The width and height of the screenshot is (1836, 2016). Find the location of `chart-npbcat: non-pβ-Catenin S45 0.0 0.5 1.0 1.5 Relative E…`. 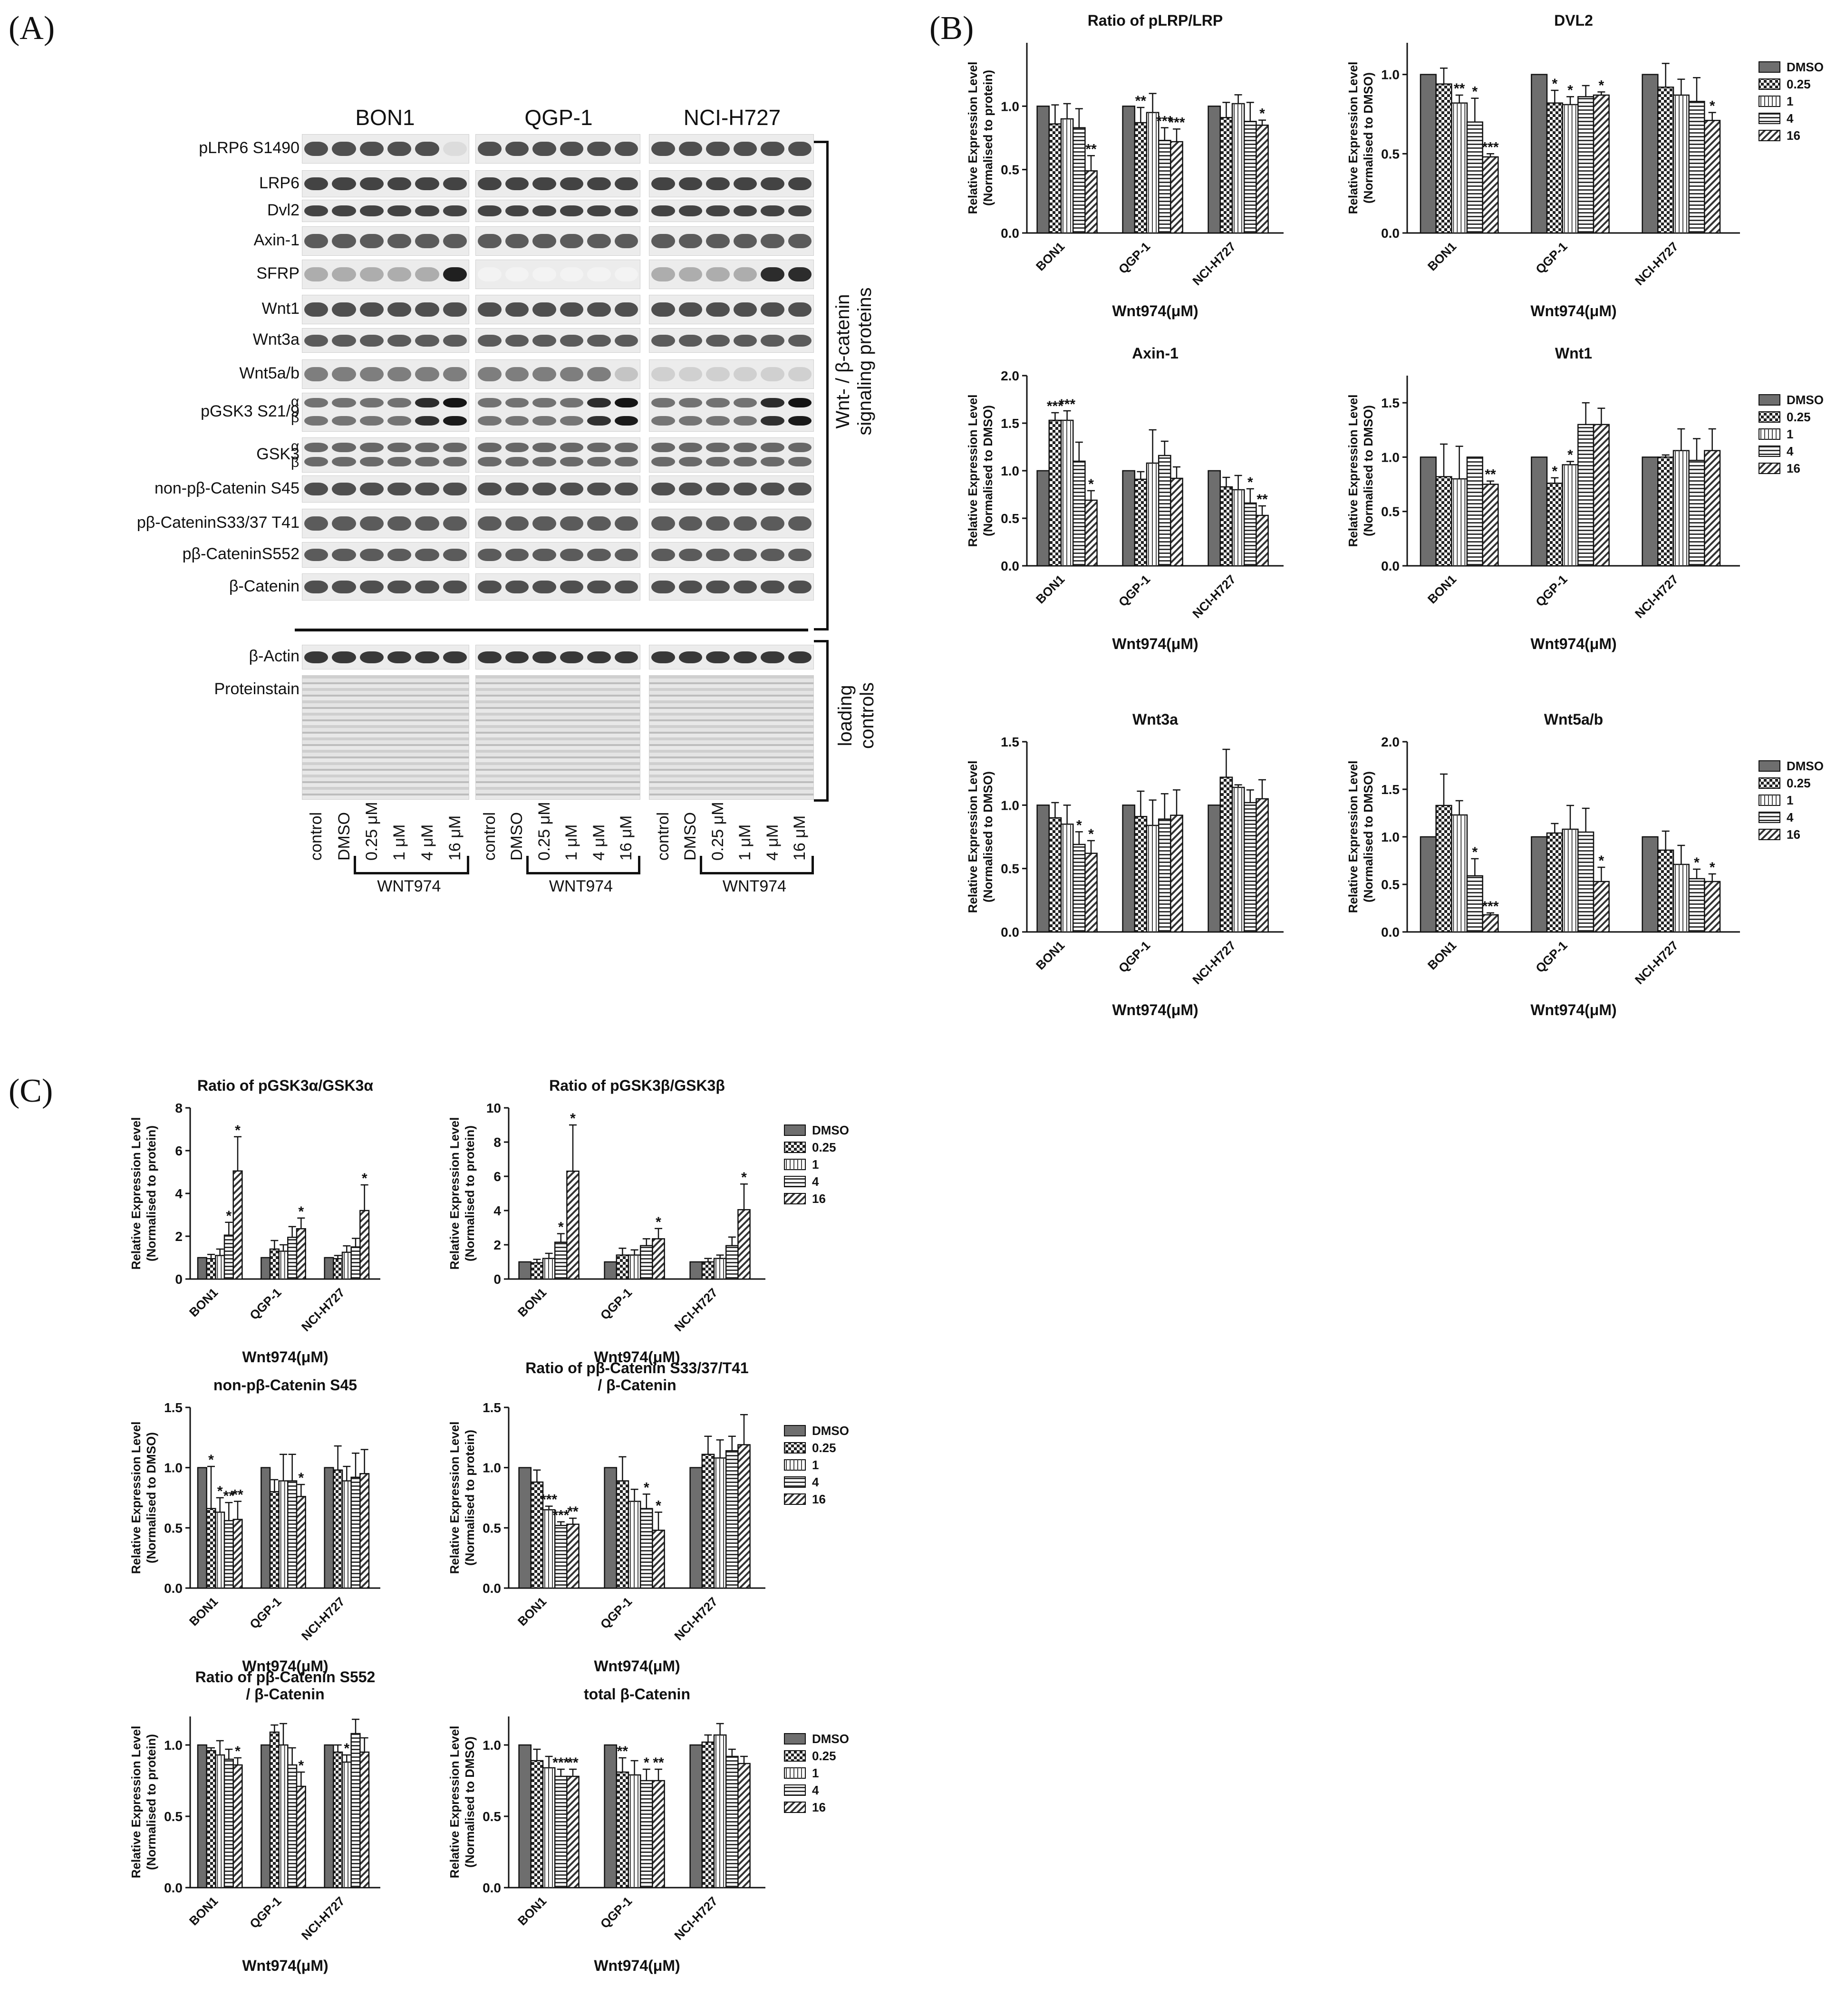

chart-npbcat: non-pβ-Catenin S45 0.0 0.5 1.0 1.5 Relative E… is located at coordinates (254, 1525).